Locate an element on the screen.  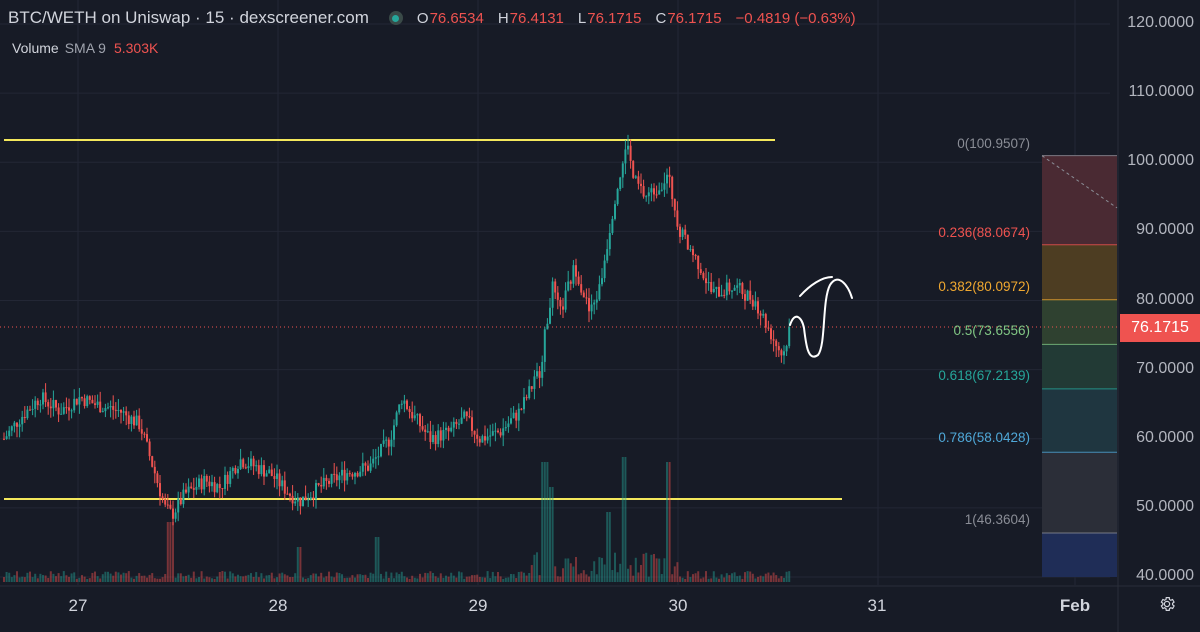
ohlc-high: H76.4131 is located at coordinates (530, 18).